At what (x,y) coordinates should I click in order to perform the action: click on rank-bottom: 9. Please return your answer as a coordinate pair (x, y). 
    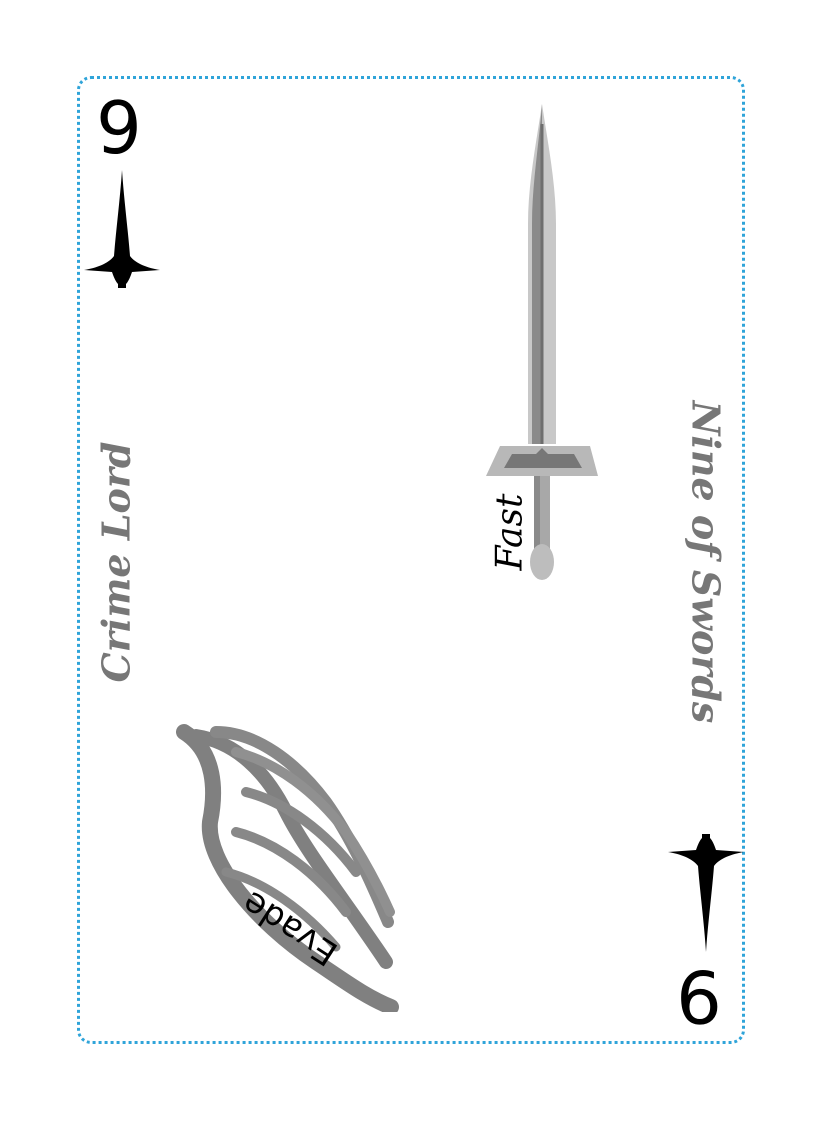
    Looking at the image, I should click on (699, 996).